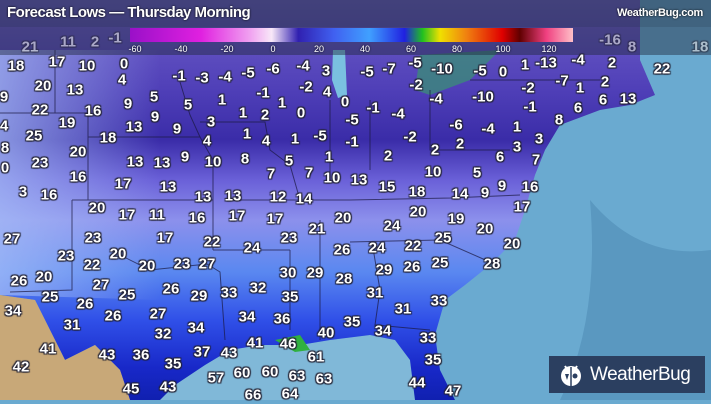 The height and width of the screenshot is (404, 711). What do you see at coordinates (635, 300) in the screenshot?
I see `deep-ocean` at bounding box center [635, 300].